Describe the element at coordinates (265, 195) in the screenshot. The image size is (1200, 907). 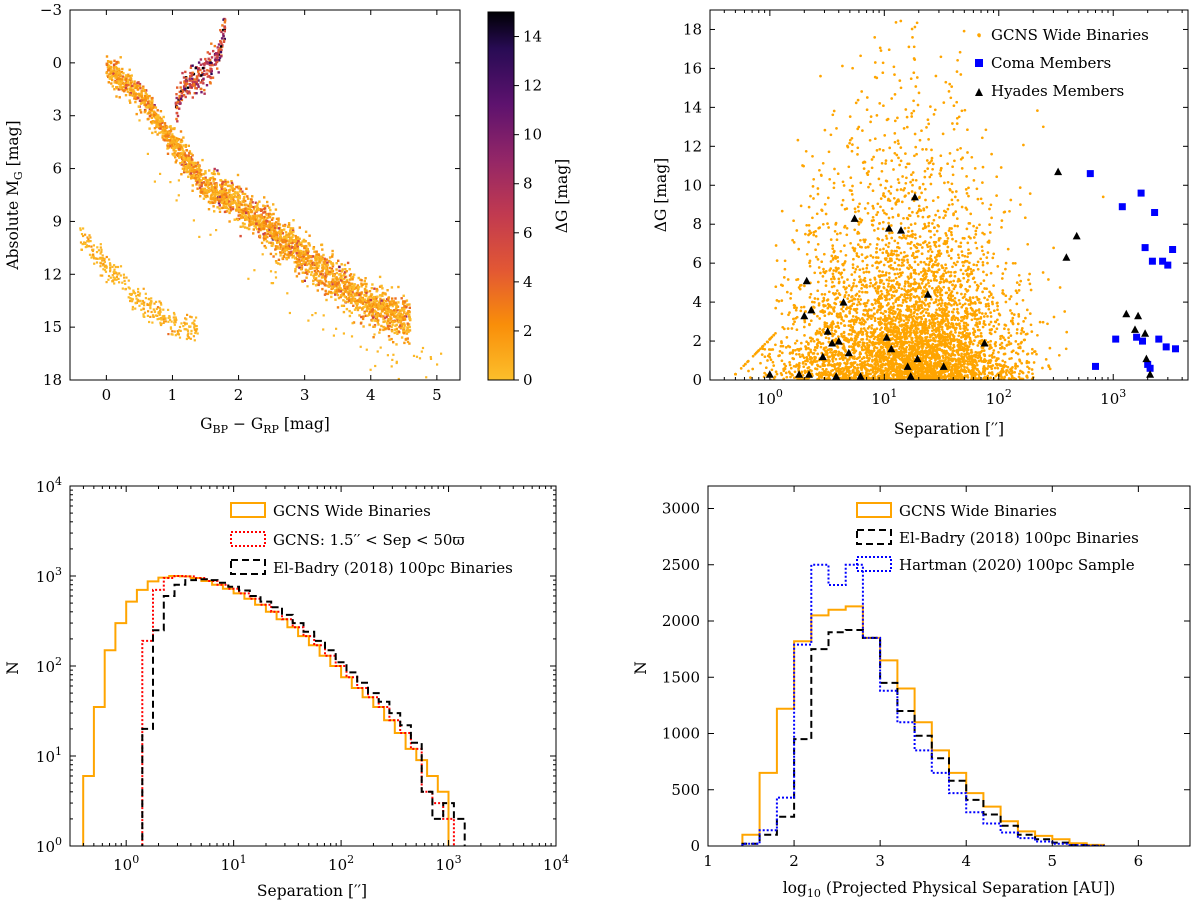
I see `cmd-axes-frame` at that location.